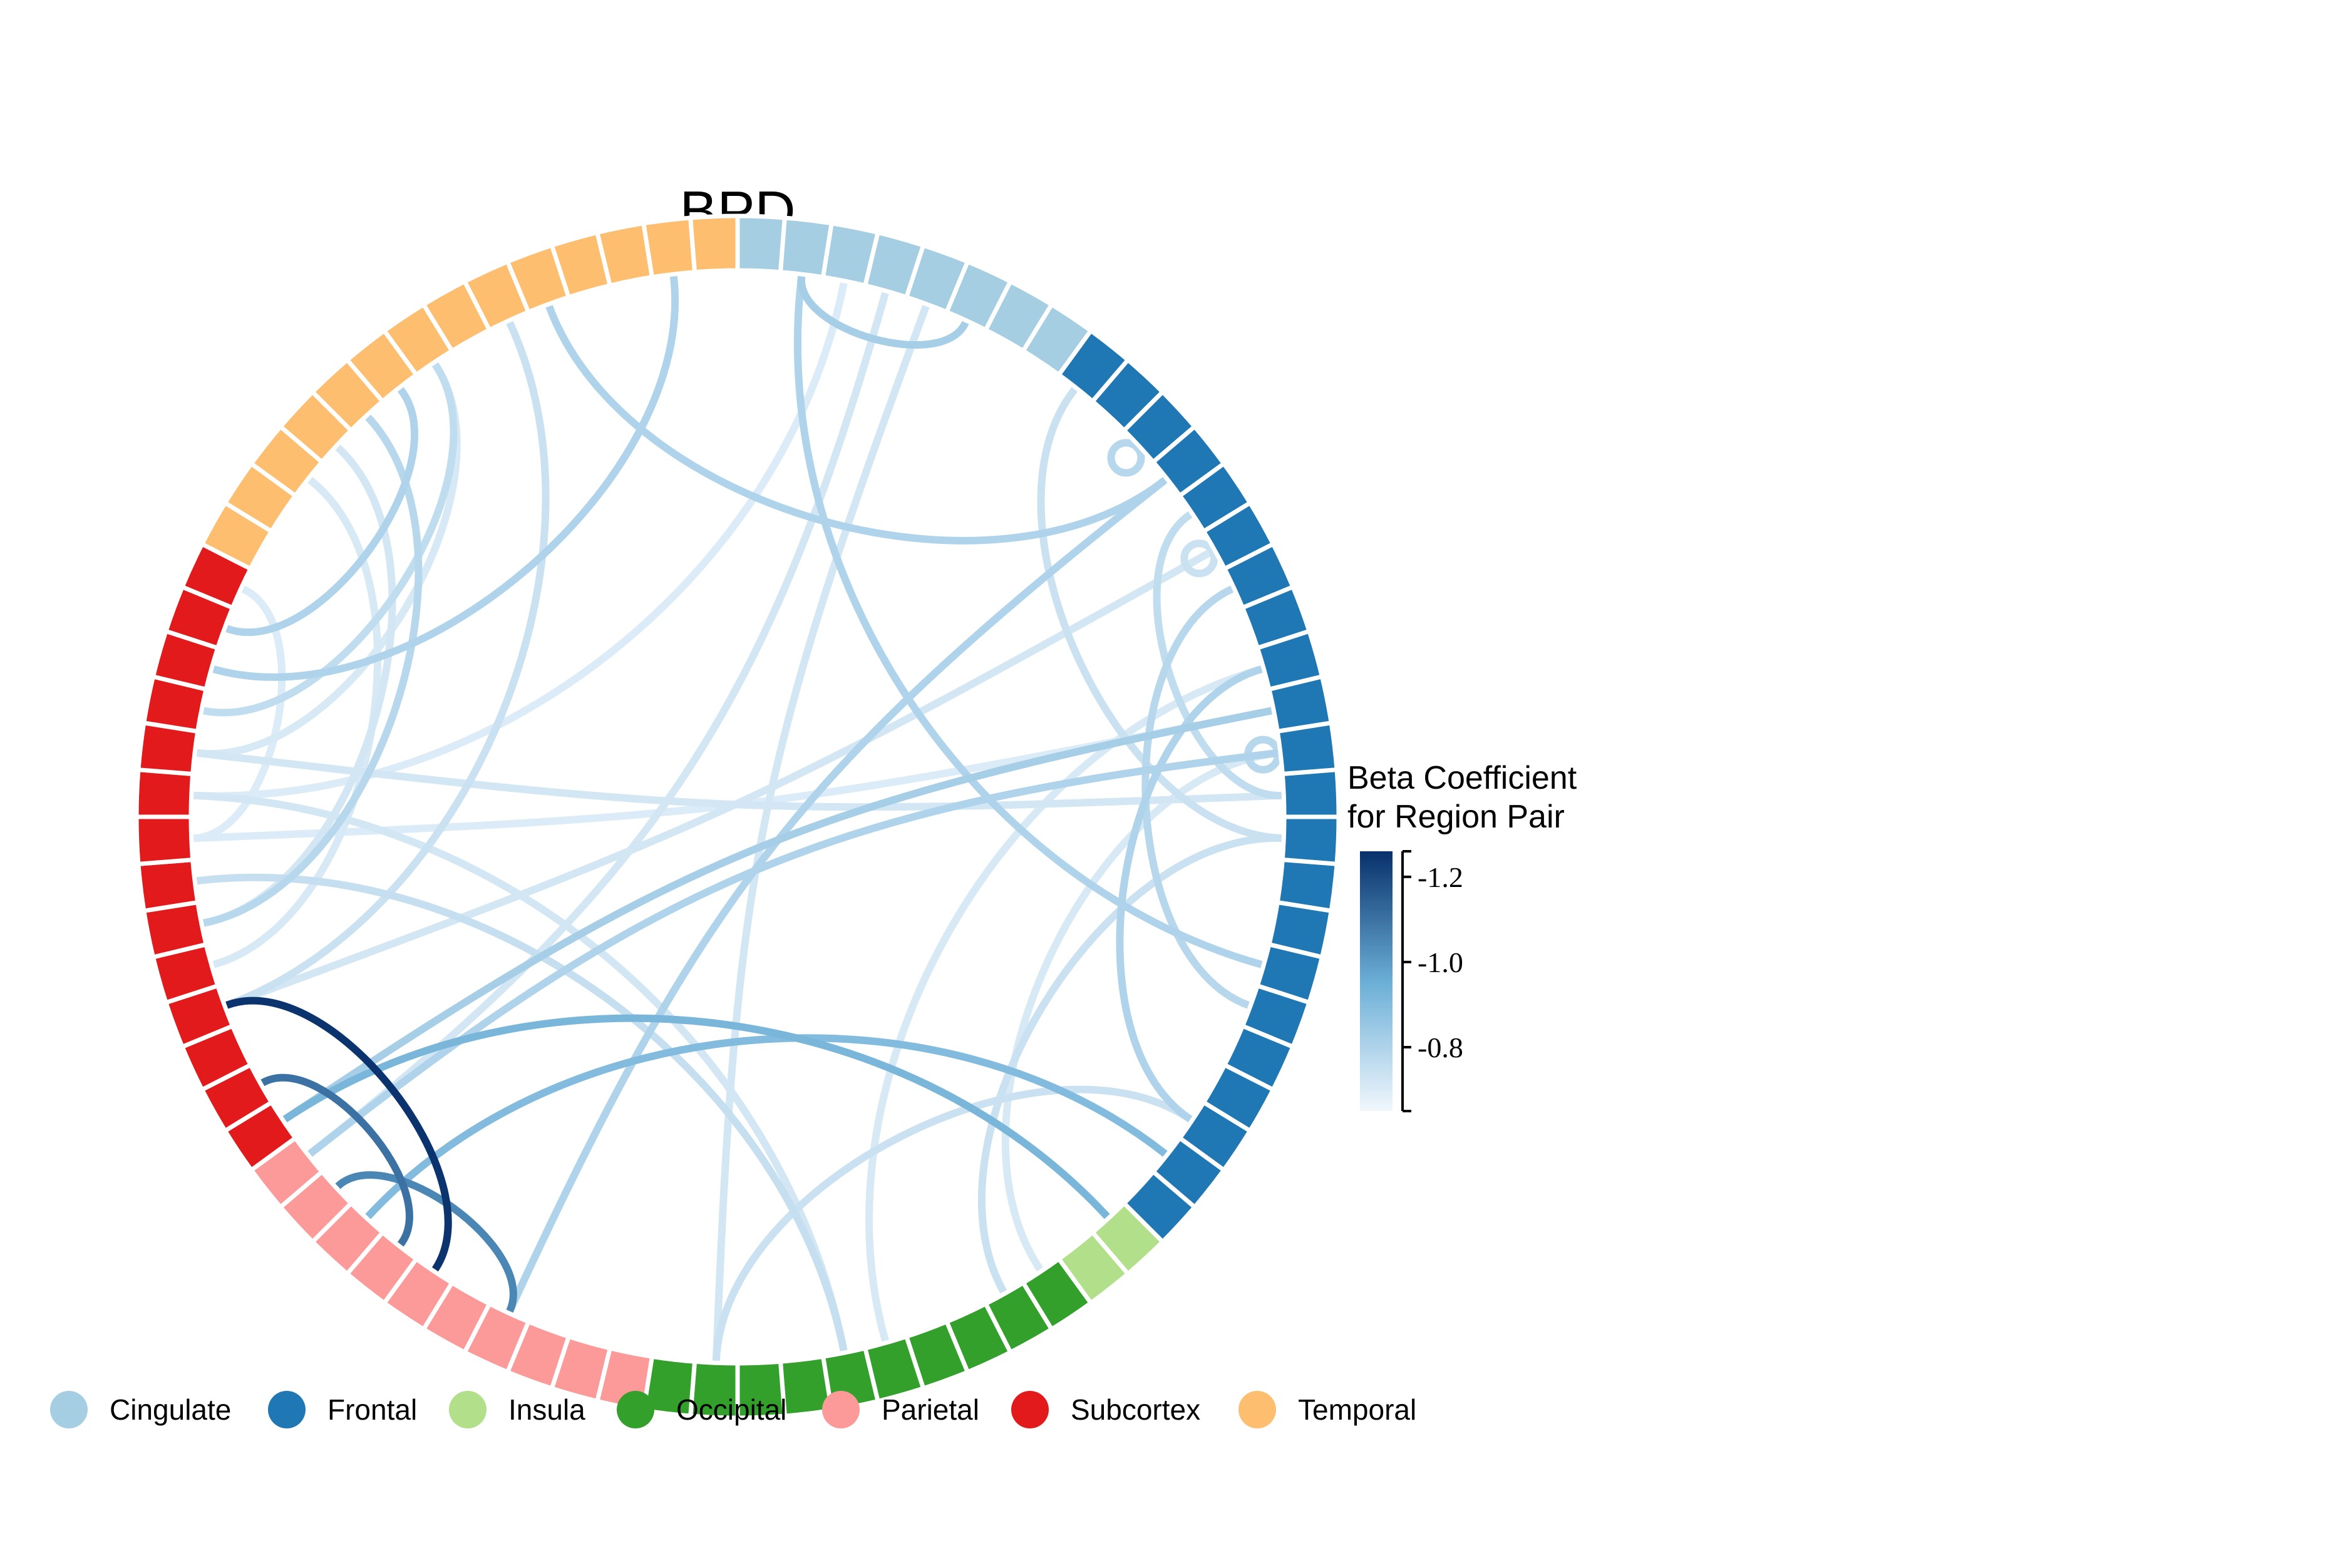  Describe the element at coordinates (1440, 877) in the screenshot. I see `colorbar-tick-label: -1.2` at that location.